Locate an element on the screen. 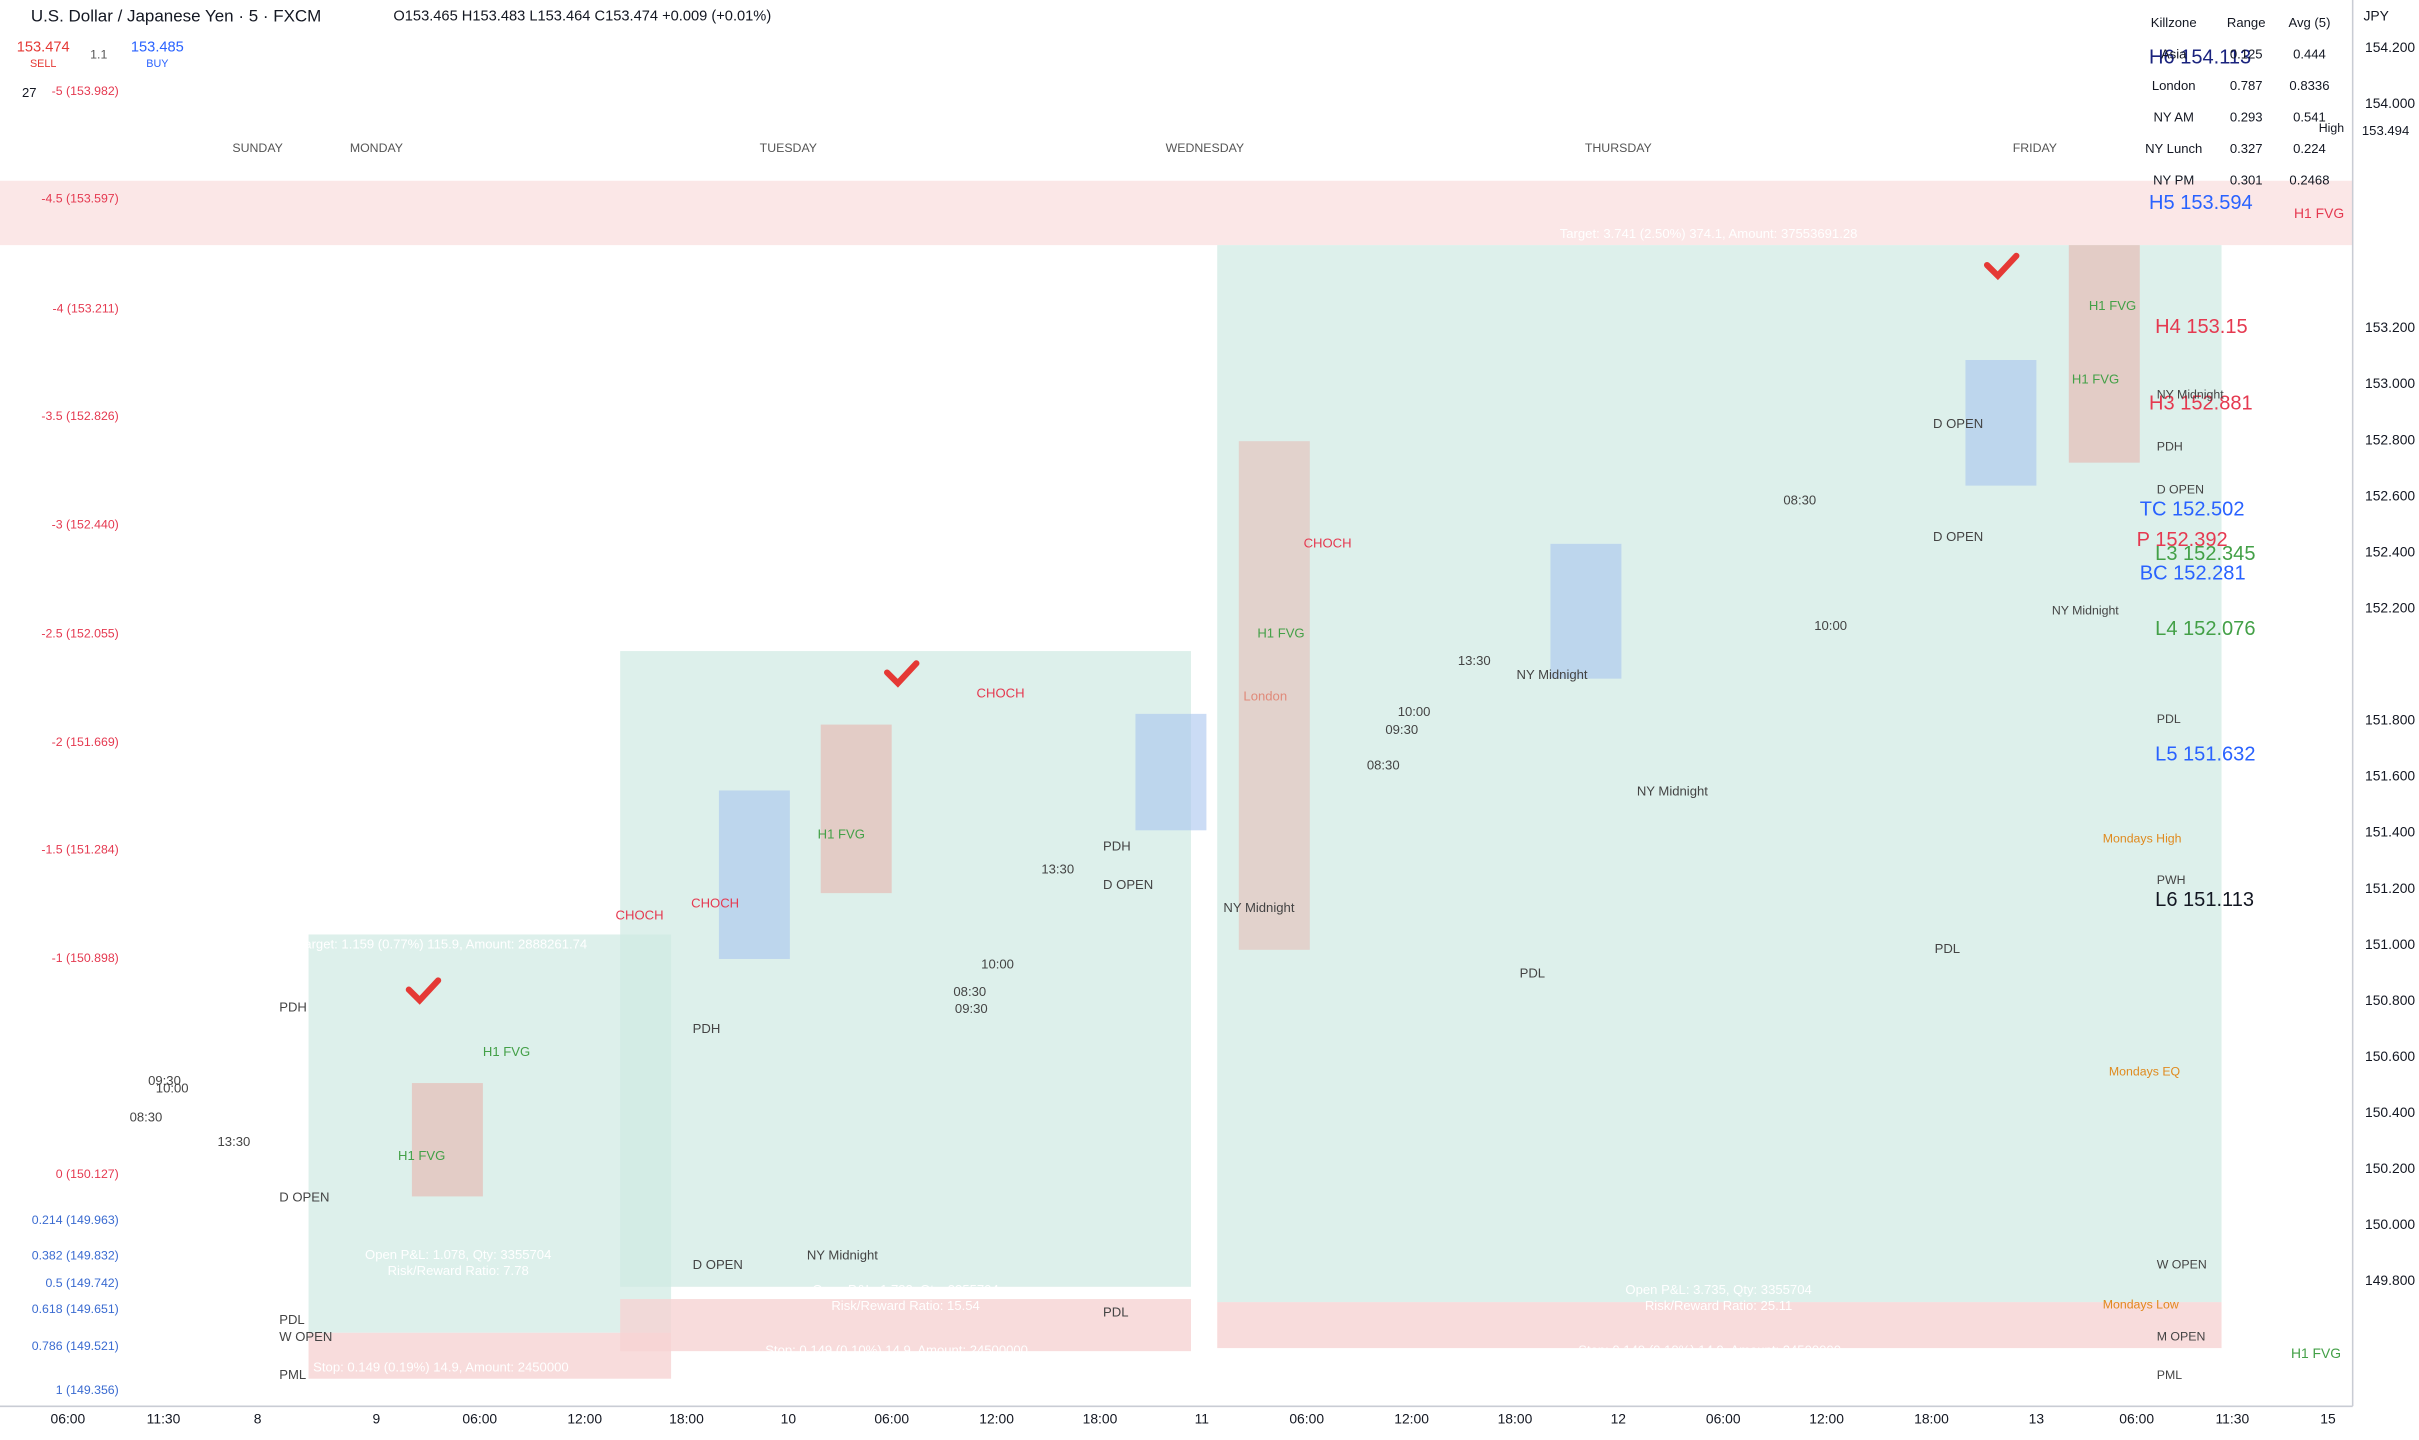  table-cell: 0.541 is located at coordinates (2309, 117).